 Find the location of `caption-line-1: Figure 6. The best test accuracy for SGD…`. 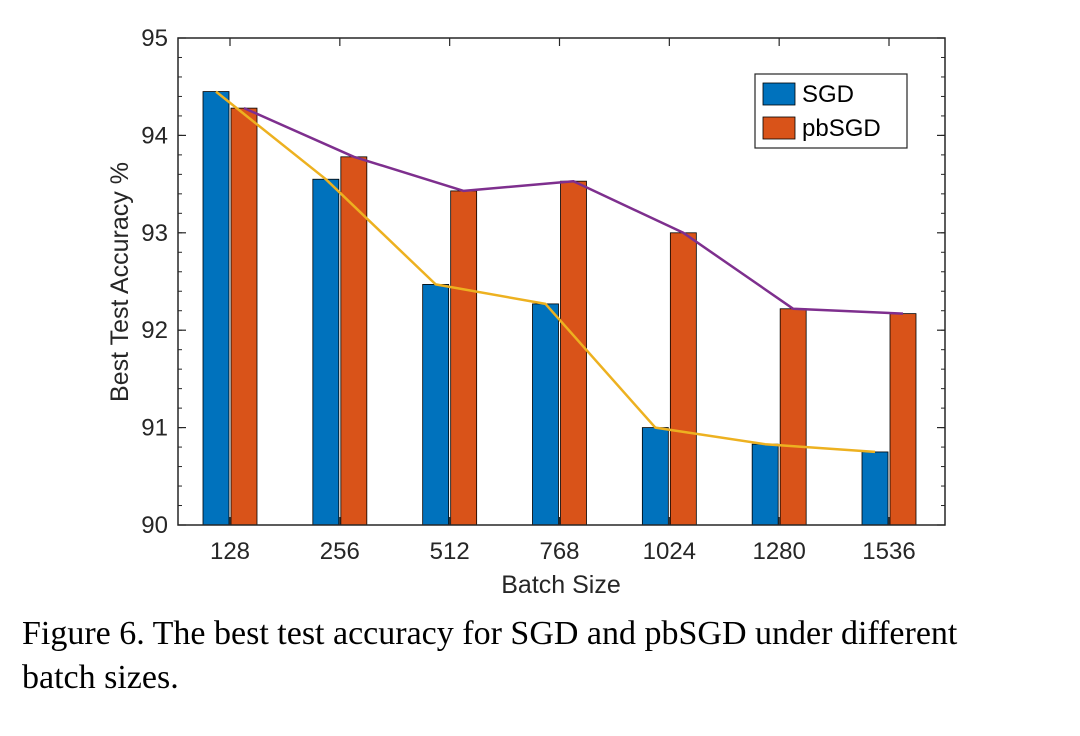

caption-line-1: Figure 6. The best test accuracy for SGD… is located at coordinates (490, 633).